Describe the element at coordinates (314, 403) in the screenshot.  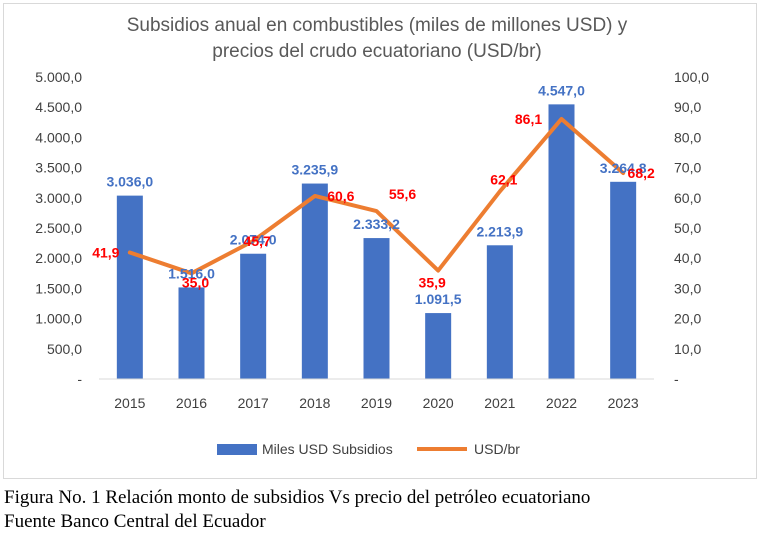
I see `x-tick-label: 2018` at that location.